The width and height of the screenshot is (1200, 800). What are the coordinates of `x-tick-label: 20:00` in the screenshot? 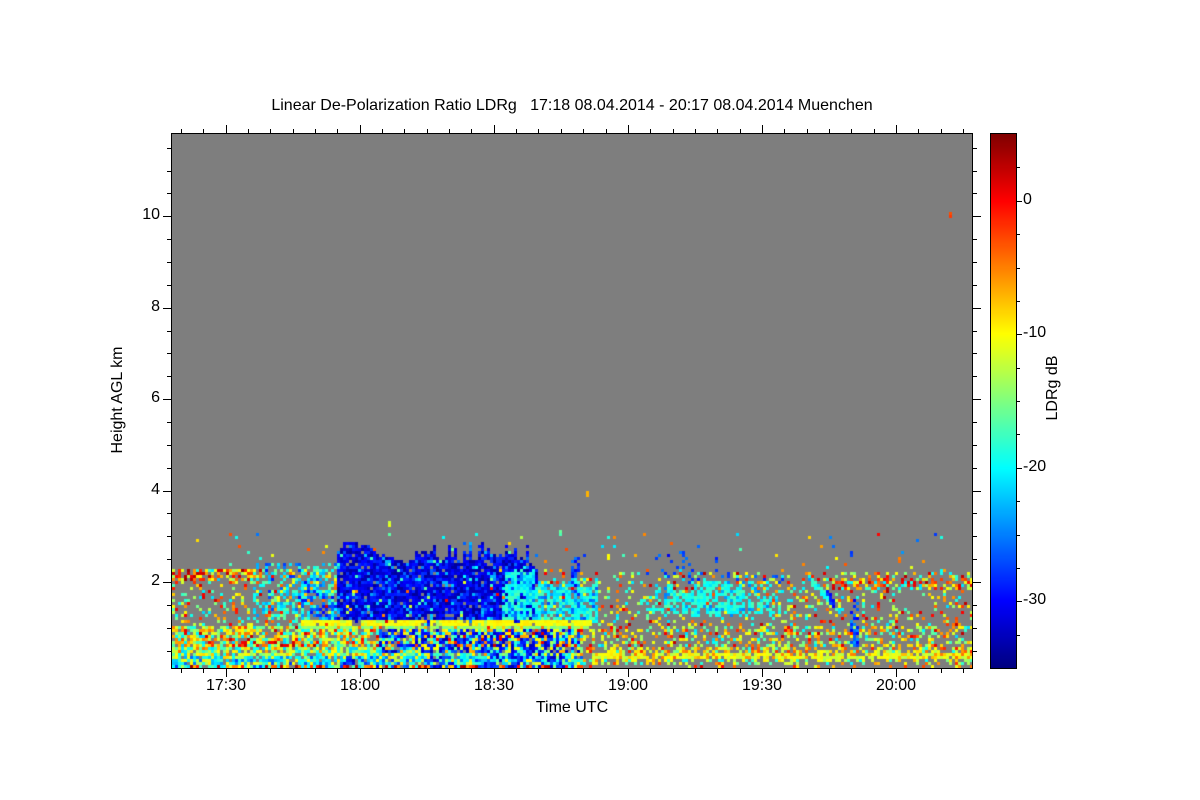 It's located at (896, 685).